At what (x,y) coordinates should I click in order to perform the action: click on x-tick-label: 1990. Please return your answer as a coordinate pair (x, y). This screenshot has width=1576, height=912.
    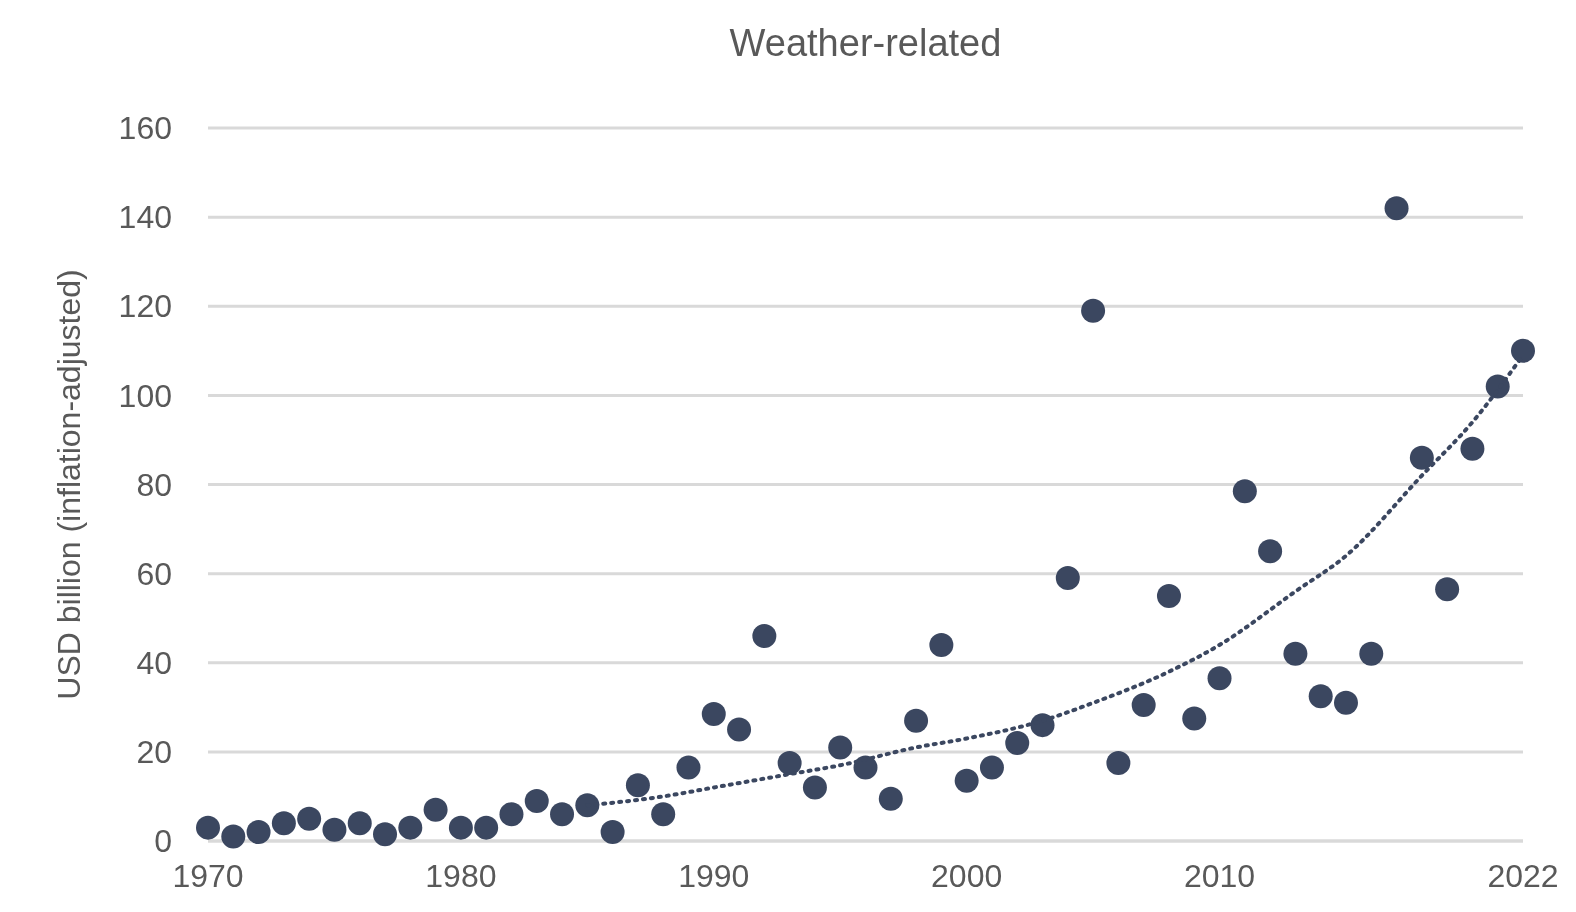
    Looking at the image, I should click on (714, 876).